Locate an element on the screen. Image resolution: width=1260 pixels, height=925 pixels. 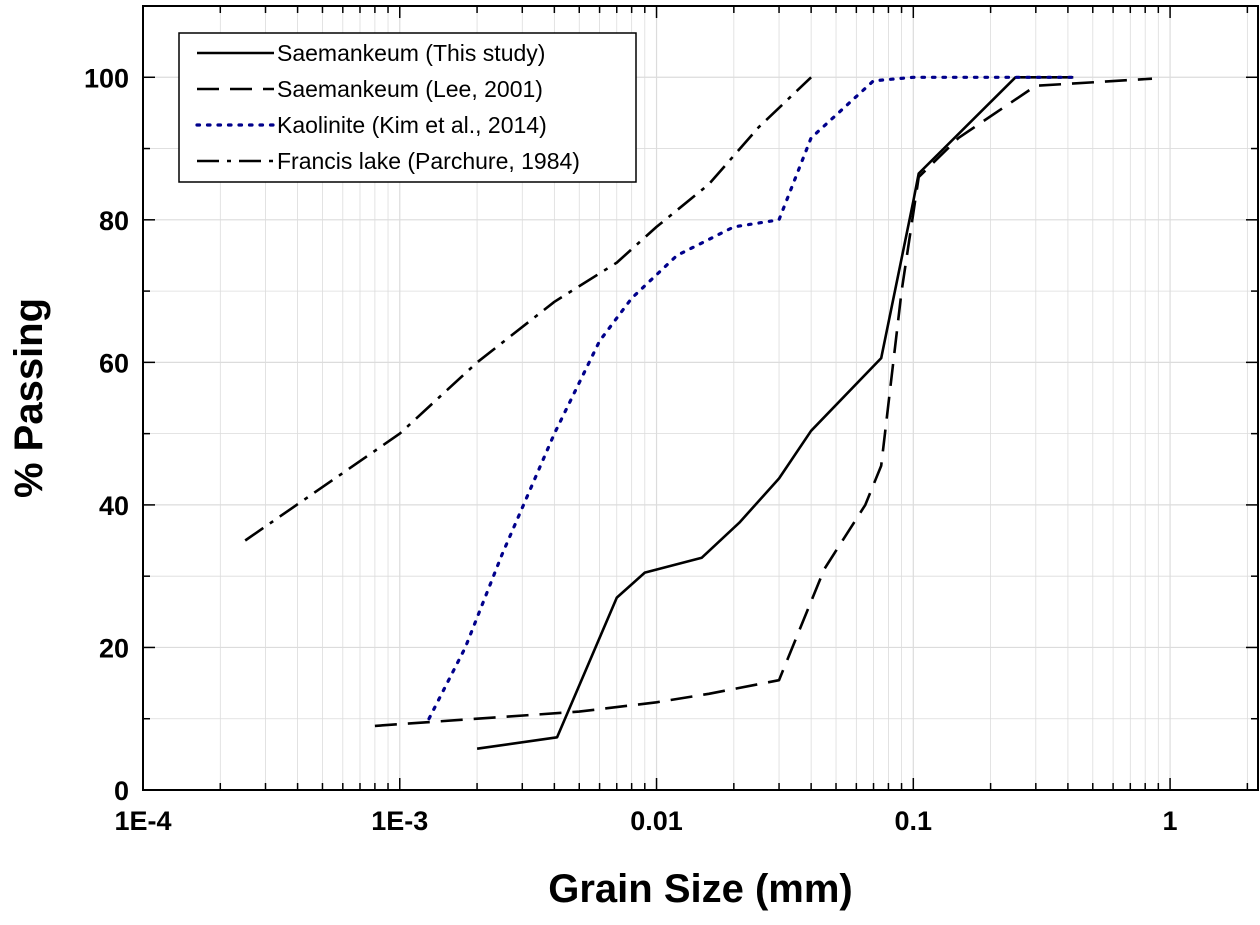
x-tick-label: 1E-4 is located at coordinates (142, 821).